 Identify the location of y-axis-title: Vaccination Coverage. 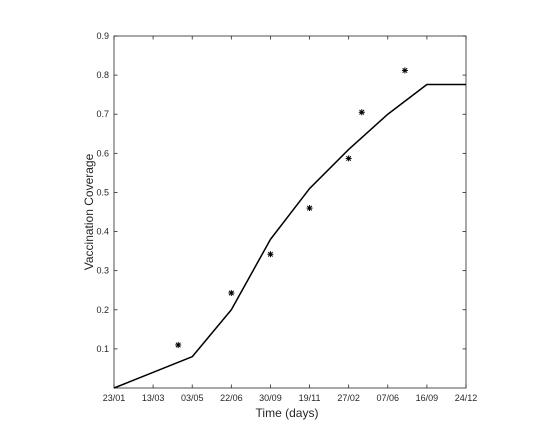
(89, 211).